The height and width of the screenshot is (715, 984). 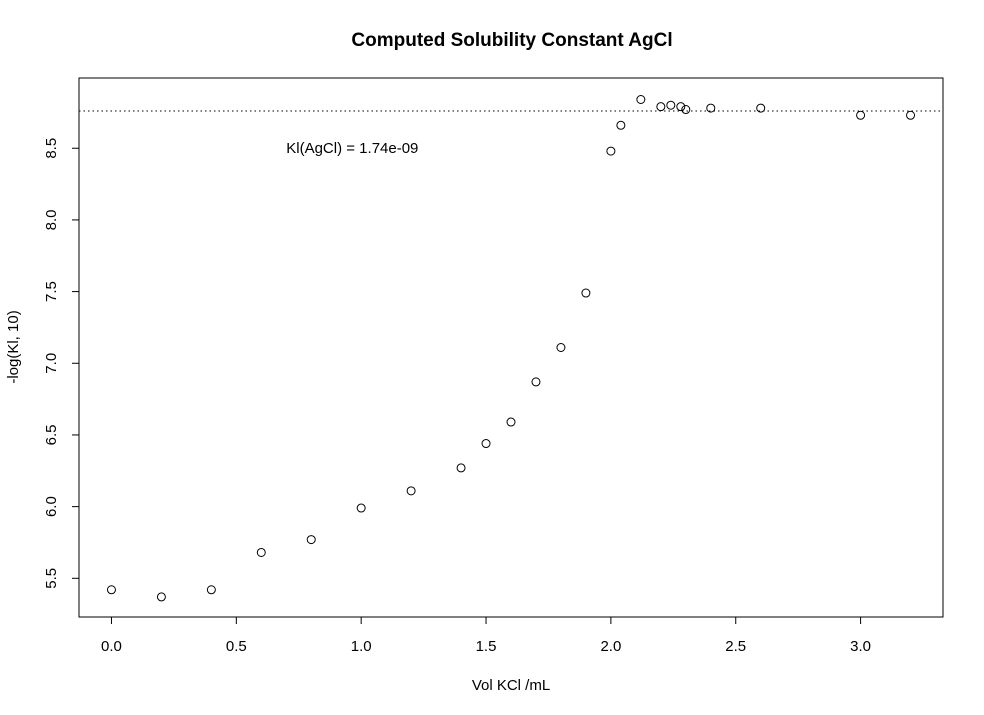 I want to click on y-tick-label: 7.0, so click(x=51, y=363).